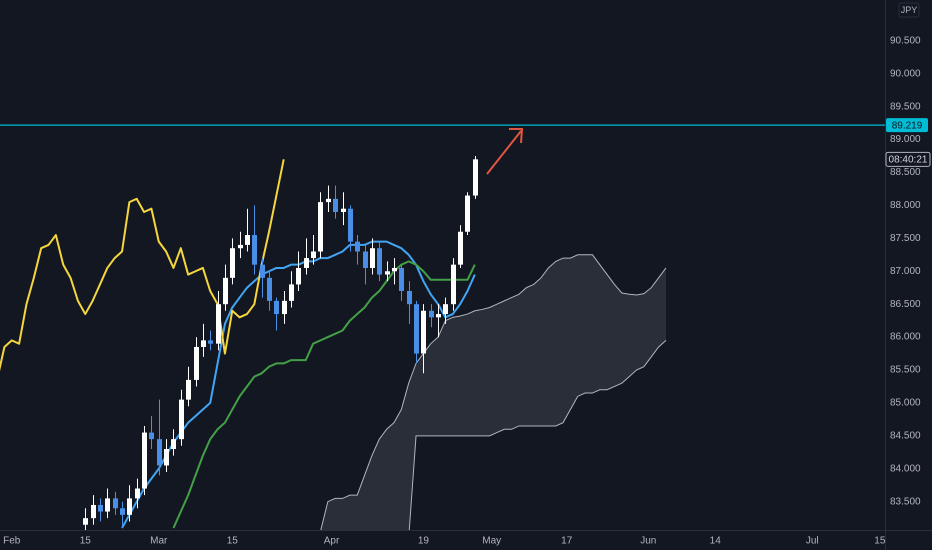 This screenshot has height=550, width=932. What do you see at coordinates (12, 541) in the screenshot?
I see `x-tick-label: Feb` at bounding box center [12, 541].